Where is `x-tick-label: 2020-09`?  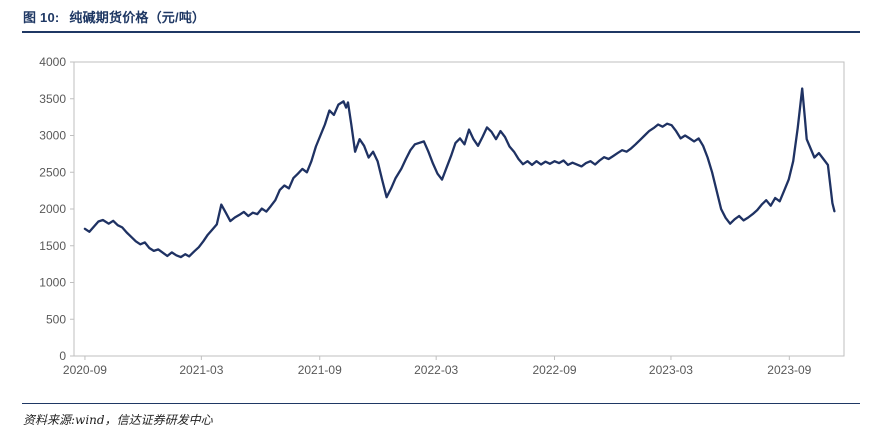 x-tick-label: 2020-09 is located at coordinates (85, 370).